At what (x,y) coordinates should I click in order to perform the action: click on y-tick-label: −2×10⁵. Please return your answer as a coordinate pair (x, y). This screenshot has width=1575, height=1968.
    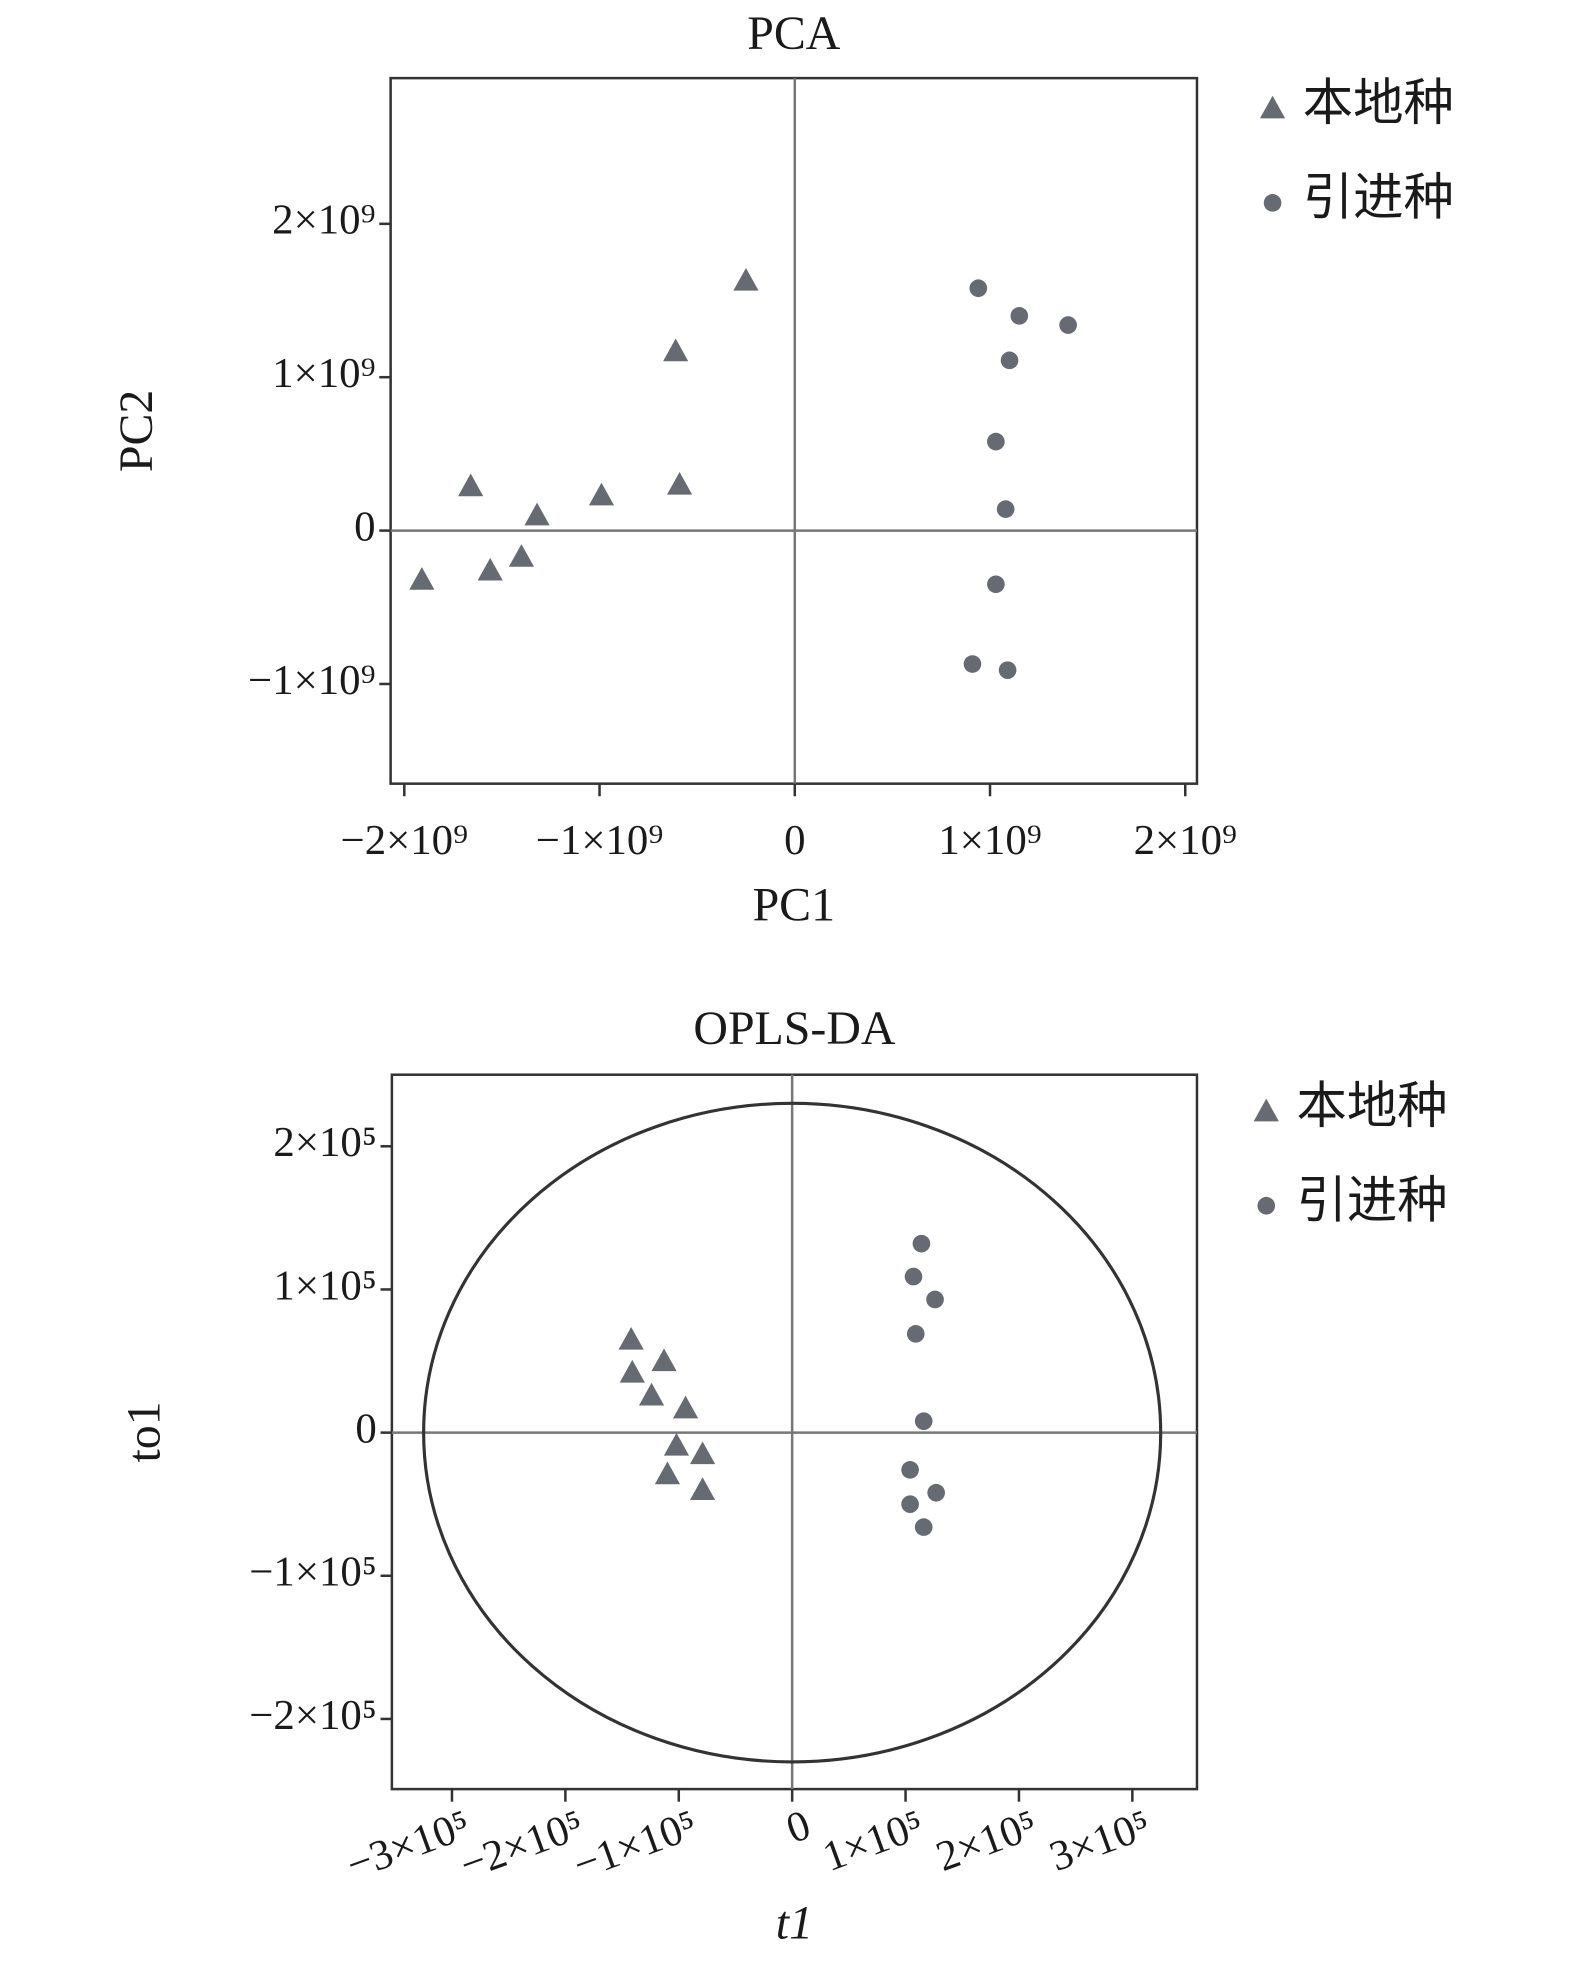
    Looking at the image, I should click on (312, 1715).